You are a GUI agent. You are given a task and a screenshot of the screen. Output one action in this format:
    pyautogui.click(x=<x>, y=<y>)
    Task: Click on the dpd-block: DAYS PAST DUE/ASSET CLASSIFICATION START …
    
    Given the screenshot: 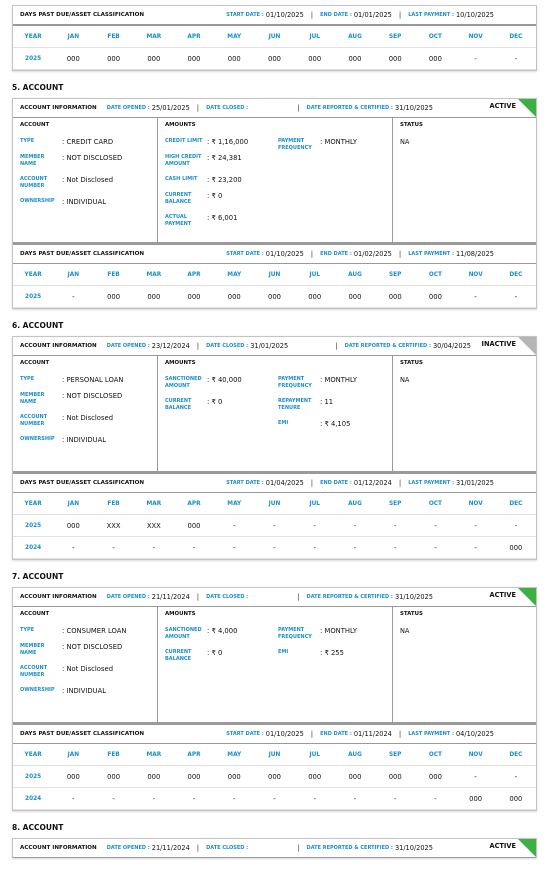 What is the action you would take?
    pyautogui.click(x=274, y=38)
    